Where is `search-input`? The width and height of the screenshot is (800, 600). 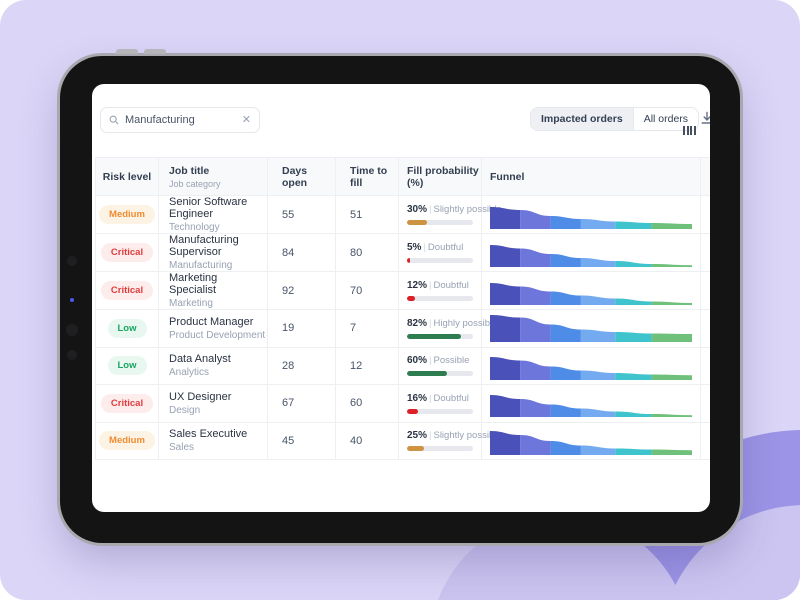
search-input is located at coordinates (180, 120).